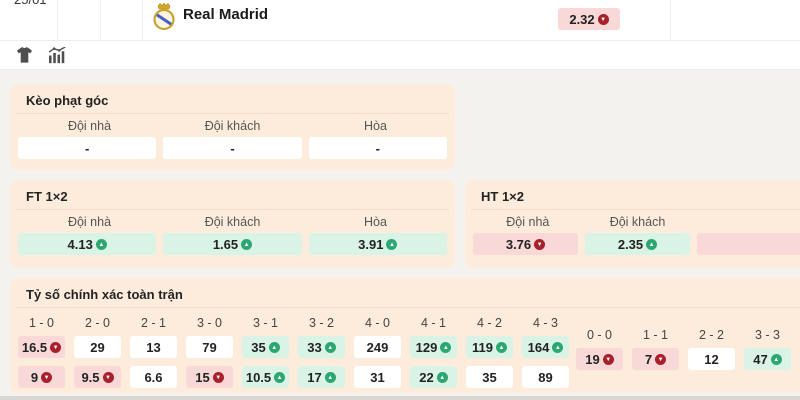  What do you see at coordinates (265, 323) in the screenshot?
I see `score-label: 3 - 1` at bounding box center [265, 323].